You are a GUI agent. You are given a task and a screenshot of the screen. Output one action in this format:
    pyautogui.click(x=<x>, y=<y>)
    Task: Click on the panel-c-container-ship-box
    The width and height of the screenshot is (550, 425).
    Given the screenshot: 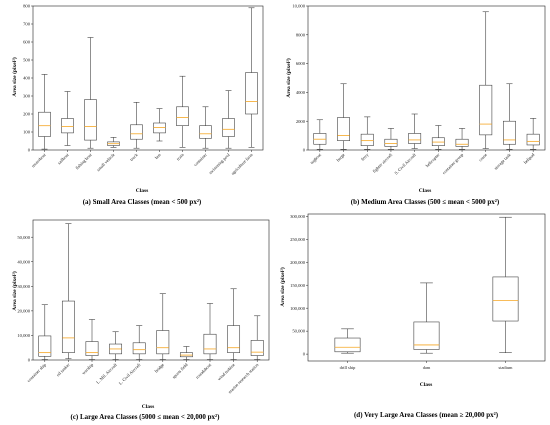 What is the action you would take?
    pyautogui.click(x=45, y=346)
    